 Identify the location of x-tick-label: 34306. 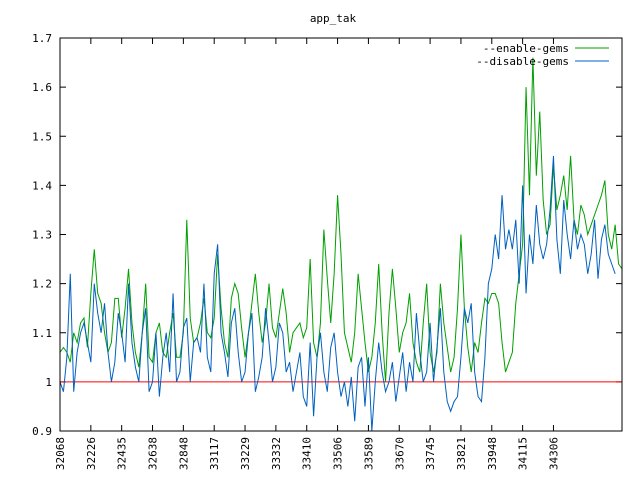
(553, 453).